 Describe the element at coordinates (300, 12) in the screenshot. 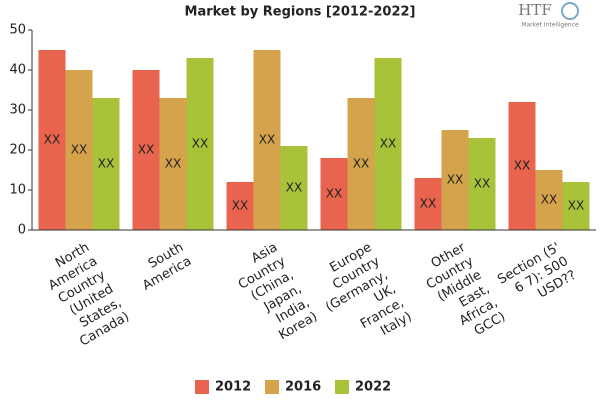

I see `chart-title: Market by Regions [2012-2022]` at that location.